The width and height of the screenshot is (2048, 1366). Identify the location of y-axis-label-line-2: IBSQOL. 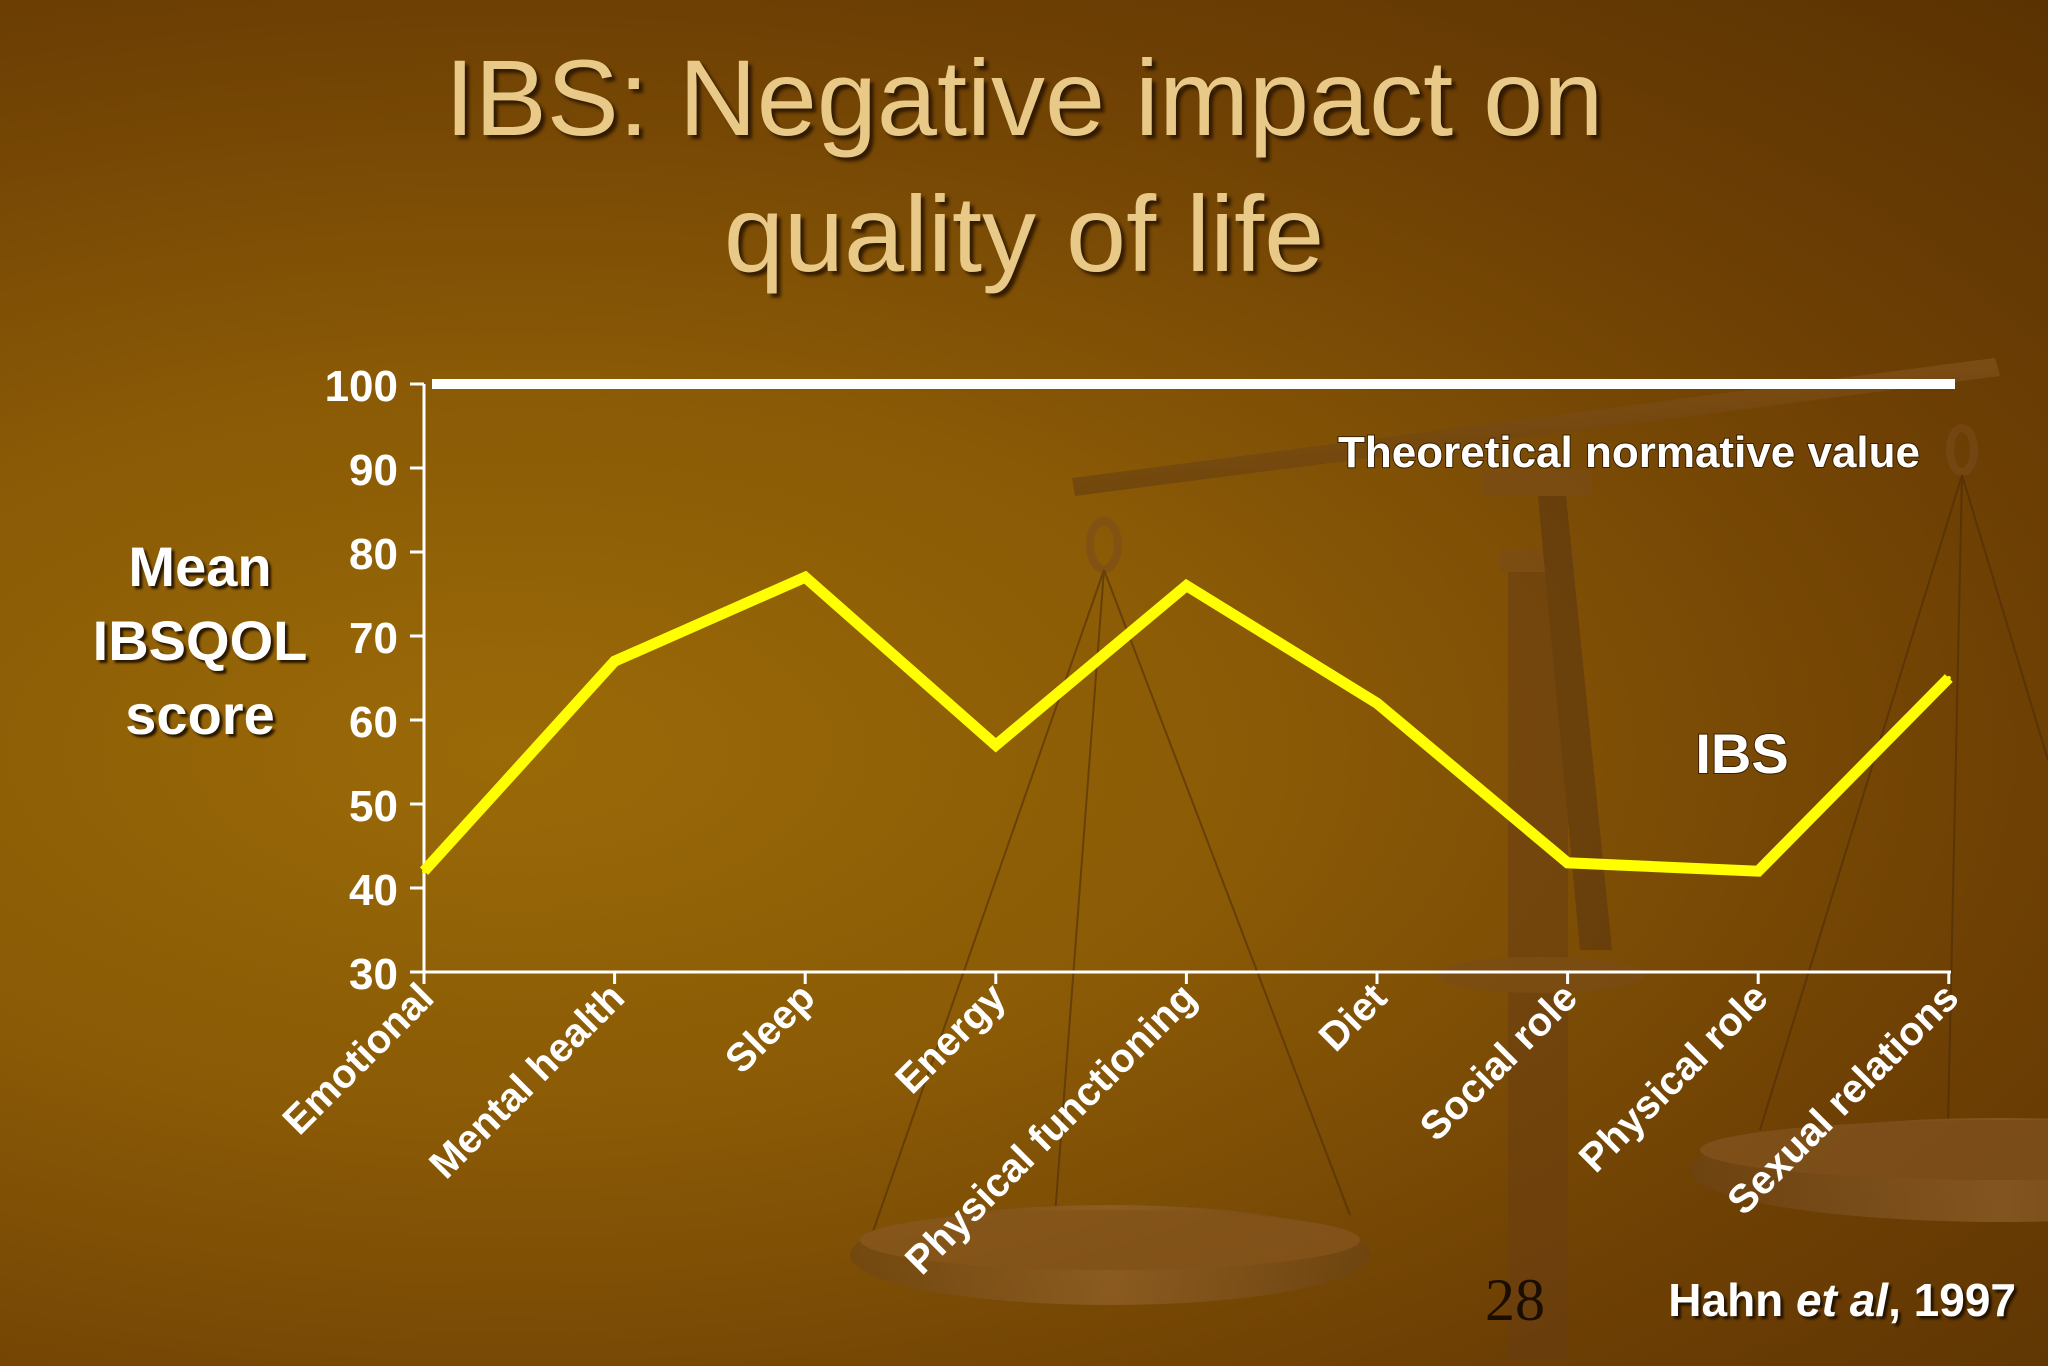
(200, 640).